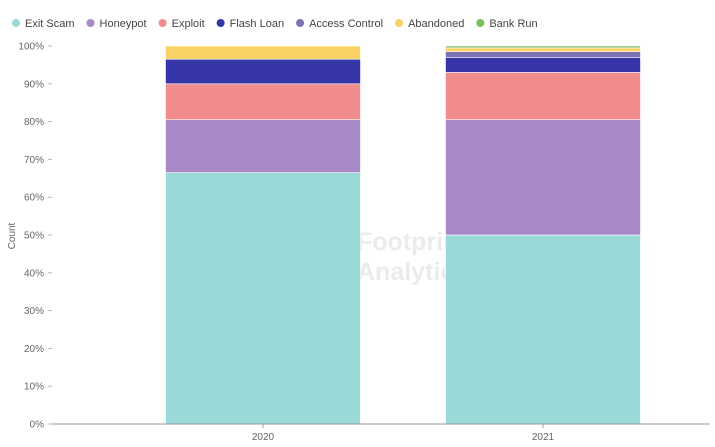 This screenshot has width=715, height=447. I want to click on legend-item-exit-scam: Exit Scam, so click(50, 24).